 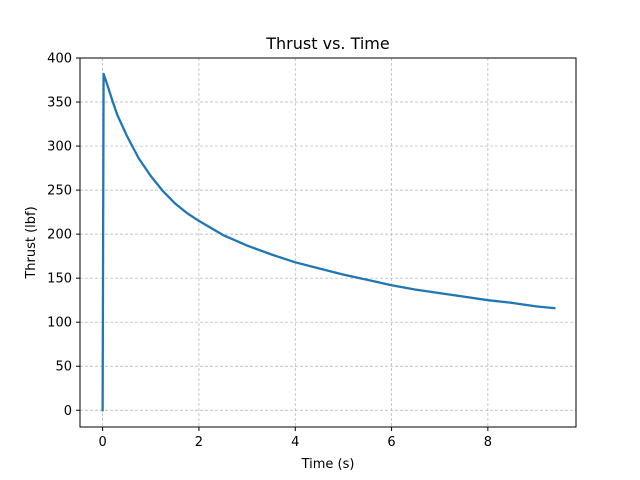 What do you see at coordinates (59, 323) in the screenshot?
I see `y-tick-label: 100` at bounding box center [59, 323].